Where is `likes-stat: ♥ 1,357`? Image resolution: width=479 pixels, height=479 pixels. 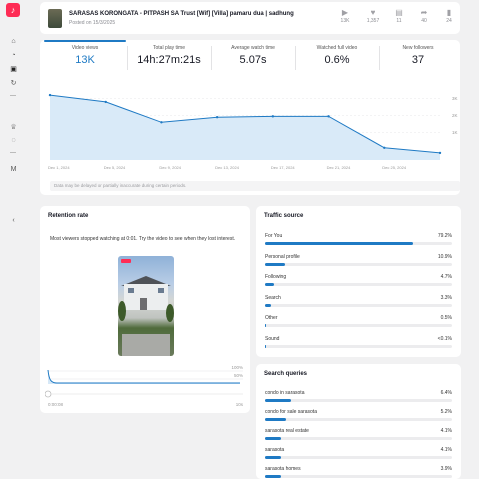
likes-stat: ♥ 1,357 is located at coordinates (373, 16).